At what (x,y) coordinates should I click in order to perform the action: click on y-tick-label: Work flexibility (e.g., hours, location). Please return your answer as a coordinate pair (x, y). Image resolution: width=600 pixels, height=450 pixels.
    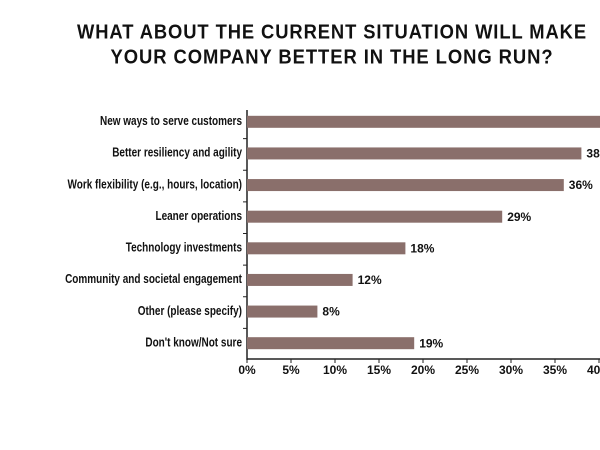
    Looking at the image, I should click on (155, 184).